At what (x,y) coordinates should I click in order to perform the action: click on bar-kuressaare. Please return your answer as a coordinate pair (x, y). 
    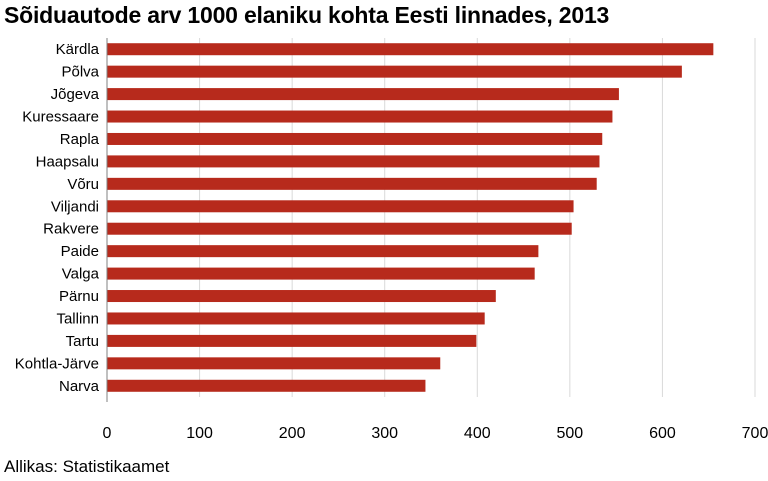
    Looking at the image, I should click on (360, 116).